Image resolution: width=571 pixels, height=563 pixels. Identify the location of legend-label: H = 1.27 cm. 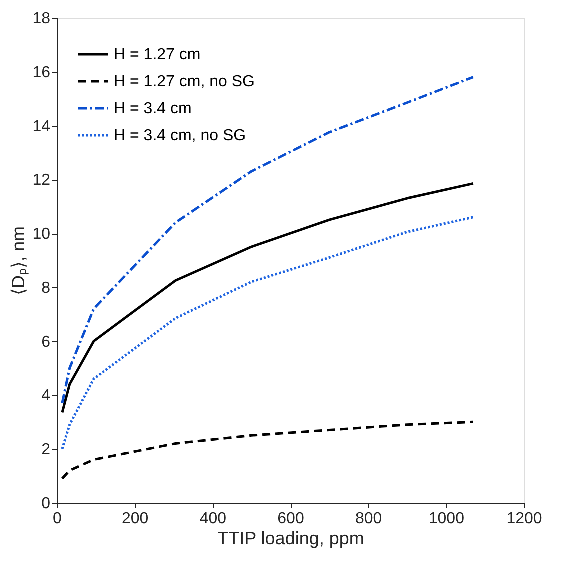
(157, 55).